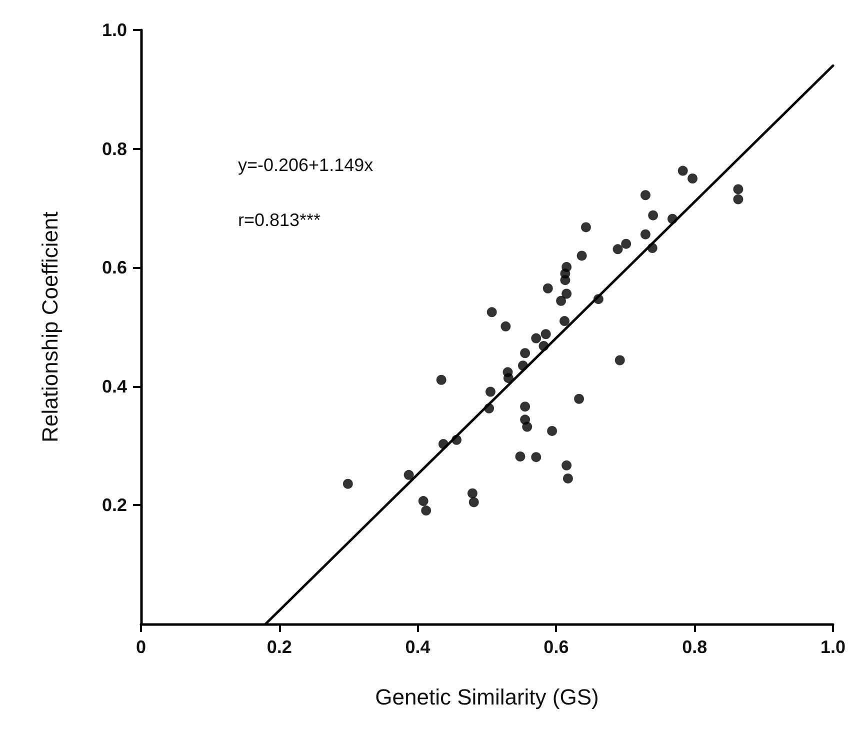 This screenshot has width=867, height=749. Describe the element at coordinates (417, 647) in the screenshot. I see `x-tick-label: 0.4` at that location.